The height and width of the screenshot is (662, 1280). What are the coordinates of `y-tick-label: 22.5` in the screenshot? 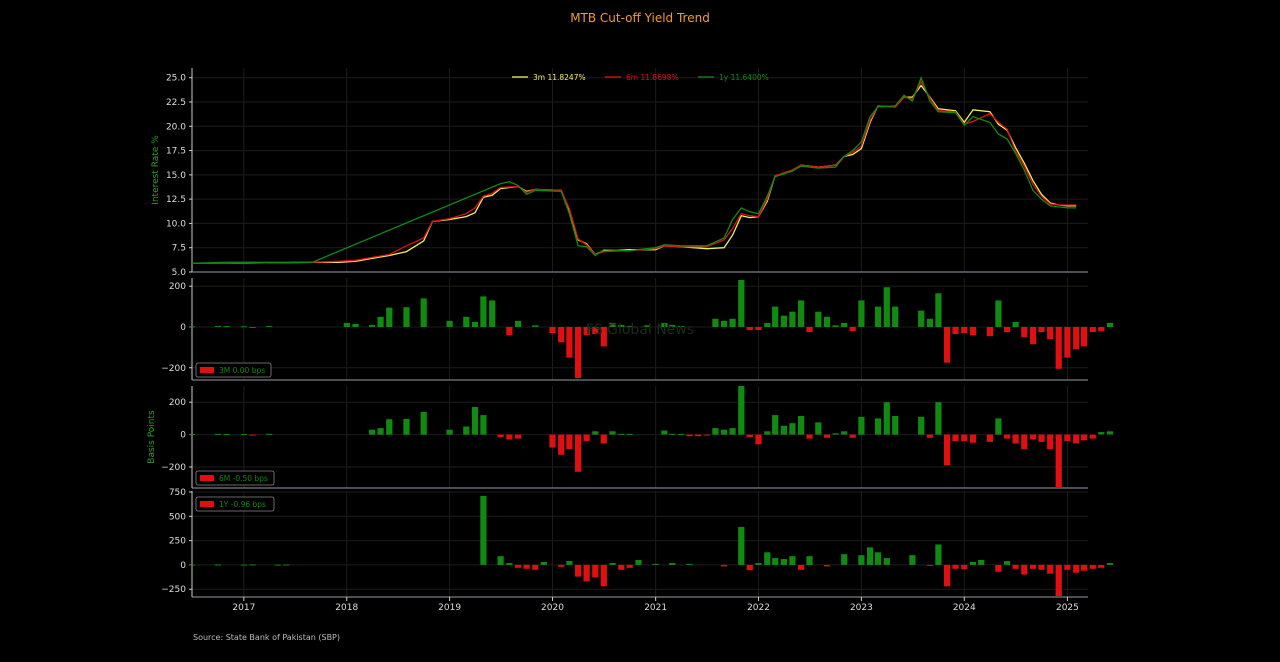 It's located at (176, 103).